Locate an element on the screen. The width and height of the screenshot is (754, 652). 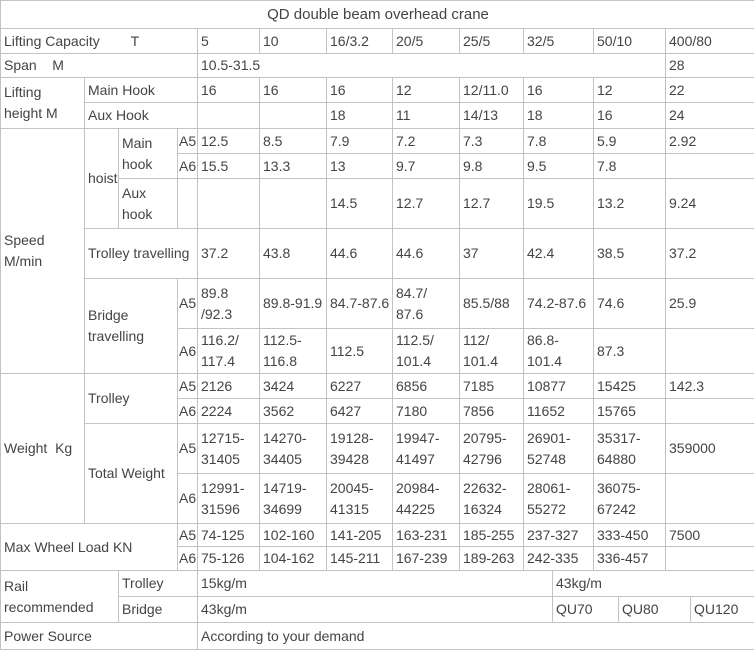
value-cell: 15765 is located at coordinates (629, 411).